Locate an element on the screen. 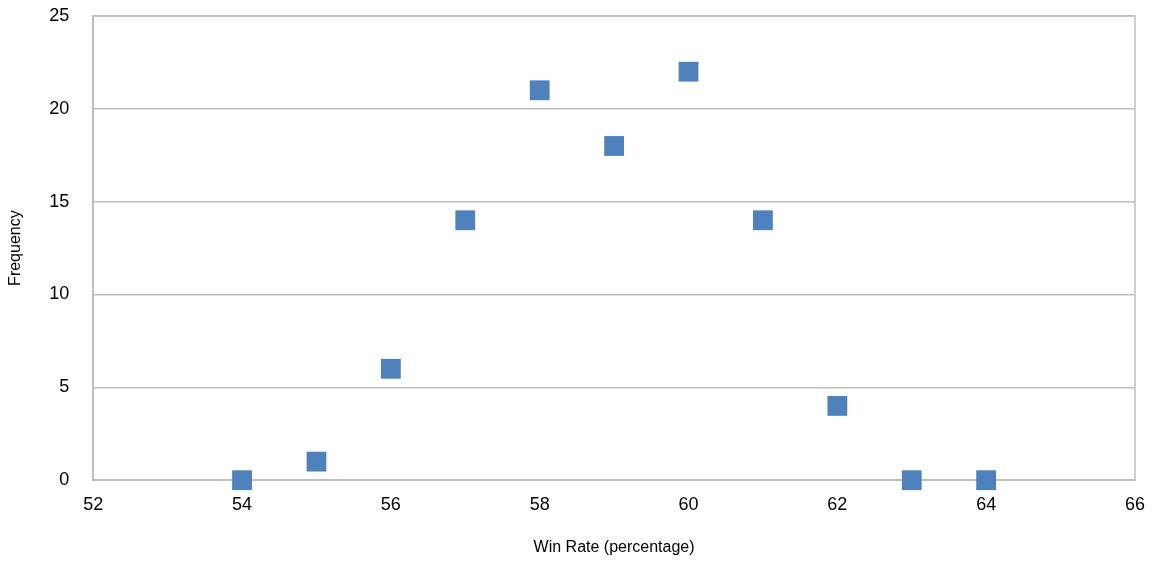  x-tick-label: 56 is located at coordinates (390, 503).